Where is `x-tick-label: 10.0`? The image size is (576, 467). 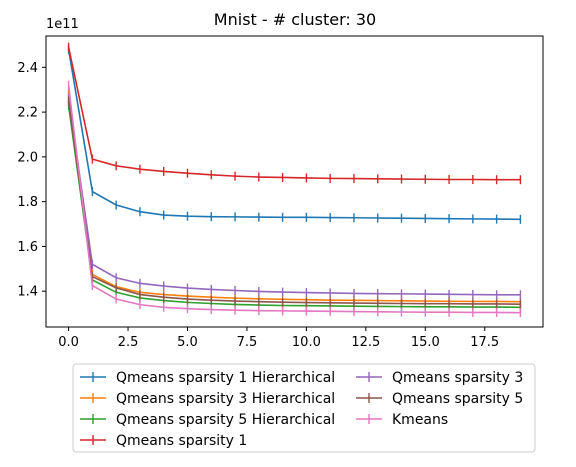
x-tick-label: 10.0 is located at coordinates (306, 342).